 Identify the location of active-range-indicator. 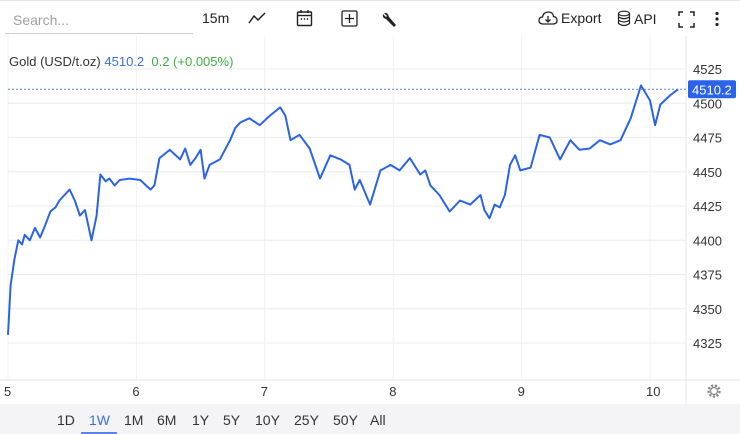
(99, 433).